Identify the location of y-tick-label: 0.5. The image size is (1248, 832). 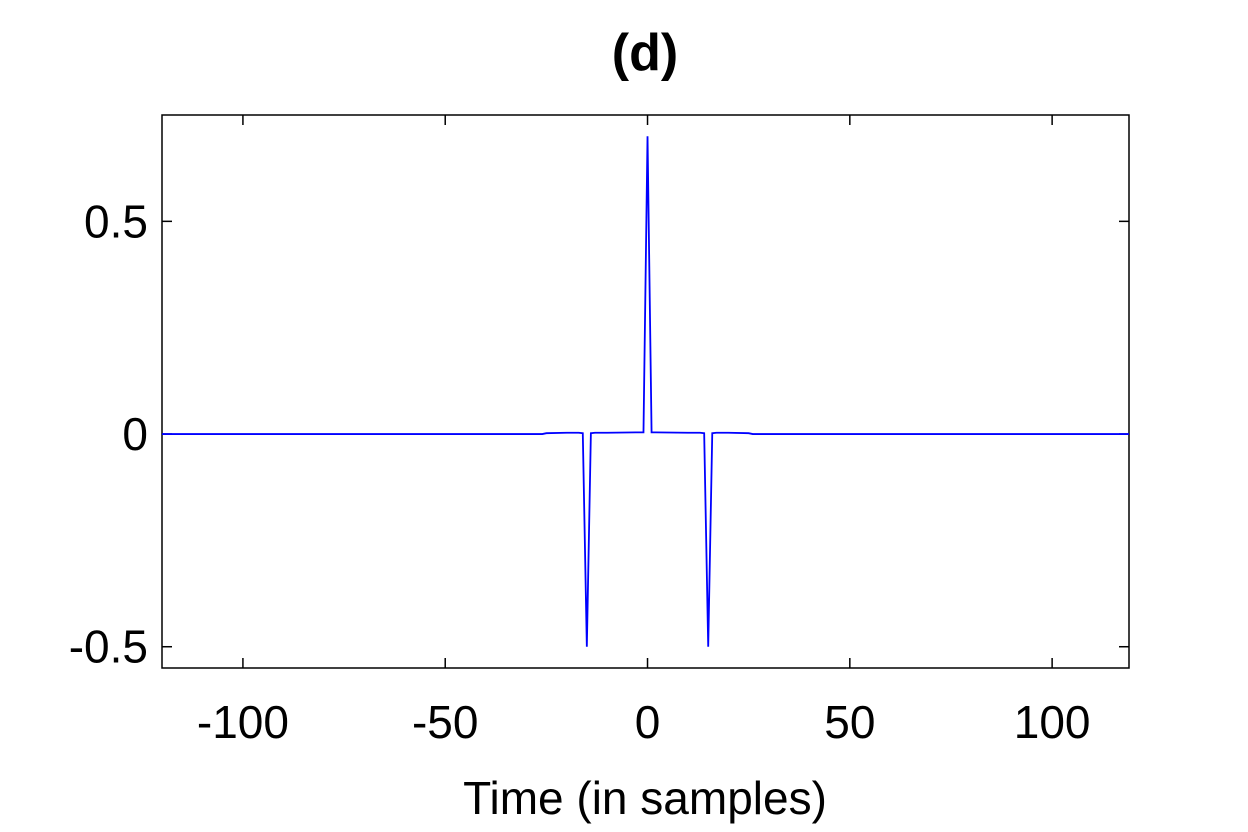
(116, 221).